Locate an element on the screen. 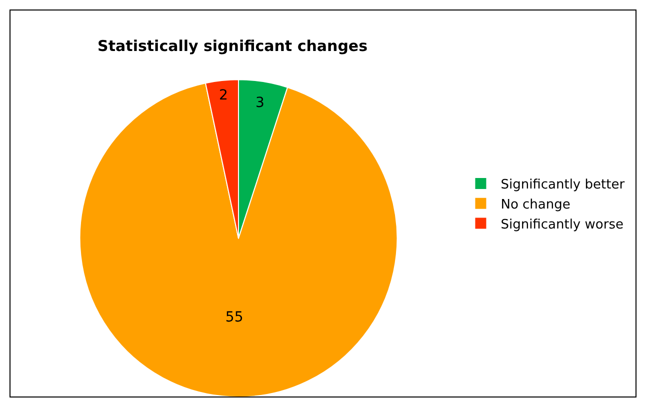  chart-title: Statistically significant changes is located at coordinates (233, 46).